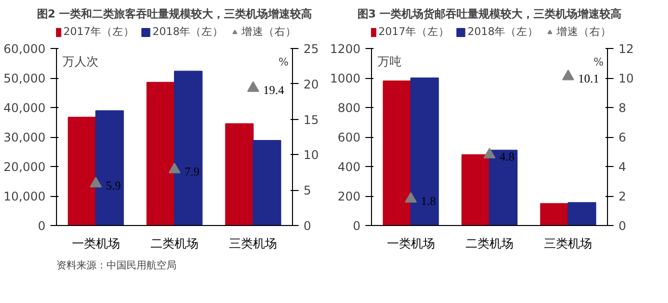 This screenshot has width=668, height=303. Describe the element at coordinates (428, 201) in the screenshot. I see `data-label: 1.8` at that location.